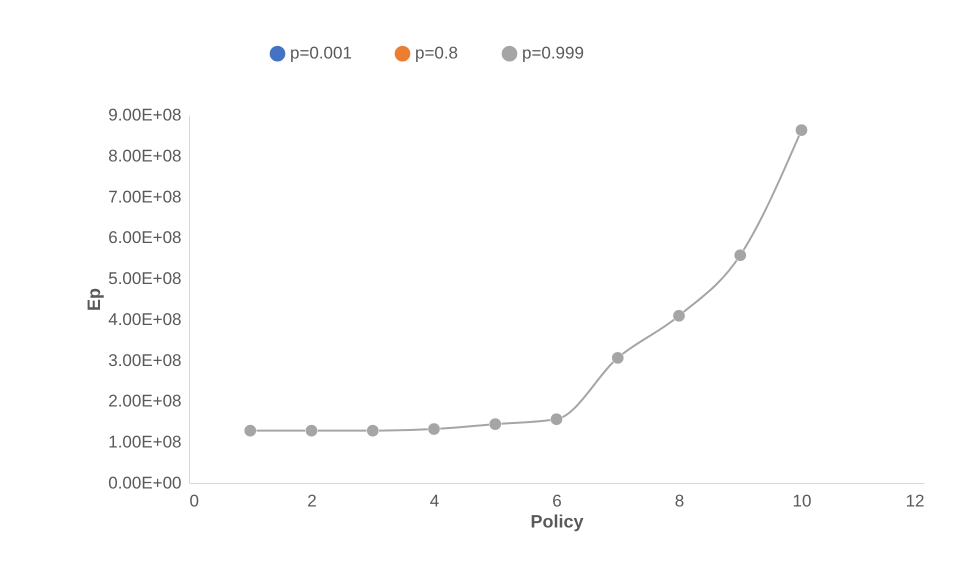  Describe the element at coordinates (557, 501) in the screenshot. I see `x-tick-label: 6` at that location.